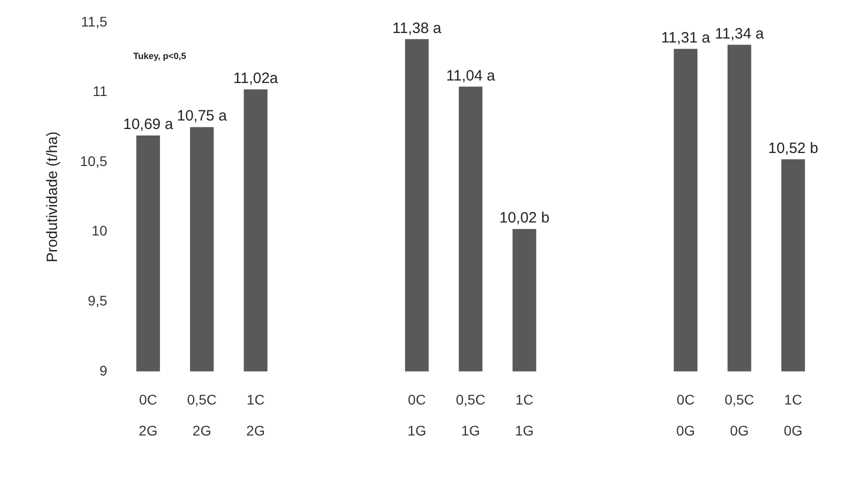 This screenshot has height=483, width=842. What do you see at coordinates (159, 55) in the screenshot?
I see `annotation: Tukey, p<0,5` at bounding box center [159, 55].